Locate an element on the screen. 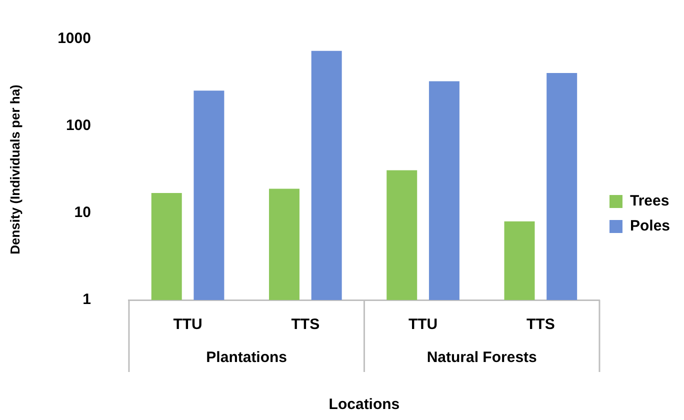 Image resolution: width=684 pixels, height=420 pixels. y-tick-label: 100 is located at coordinates (78, 125).